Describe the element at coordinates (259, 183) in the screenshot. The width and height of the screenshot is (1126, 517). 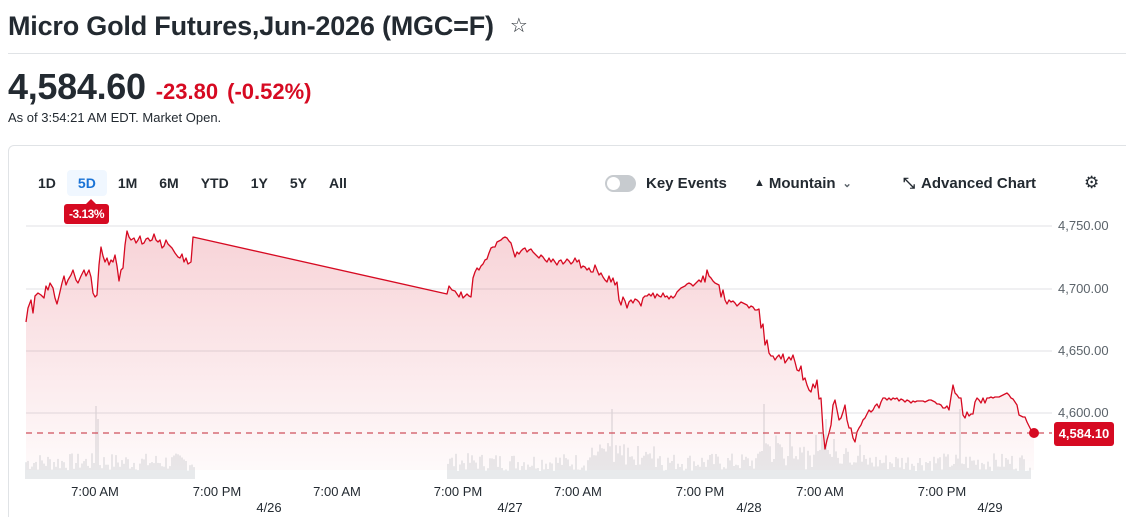
I see `tab-1y: 1Y` at that location.